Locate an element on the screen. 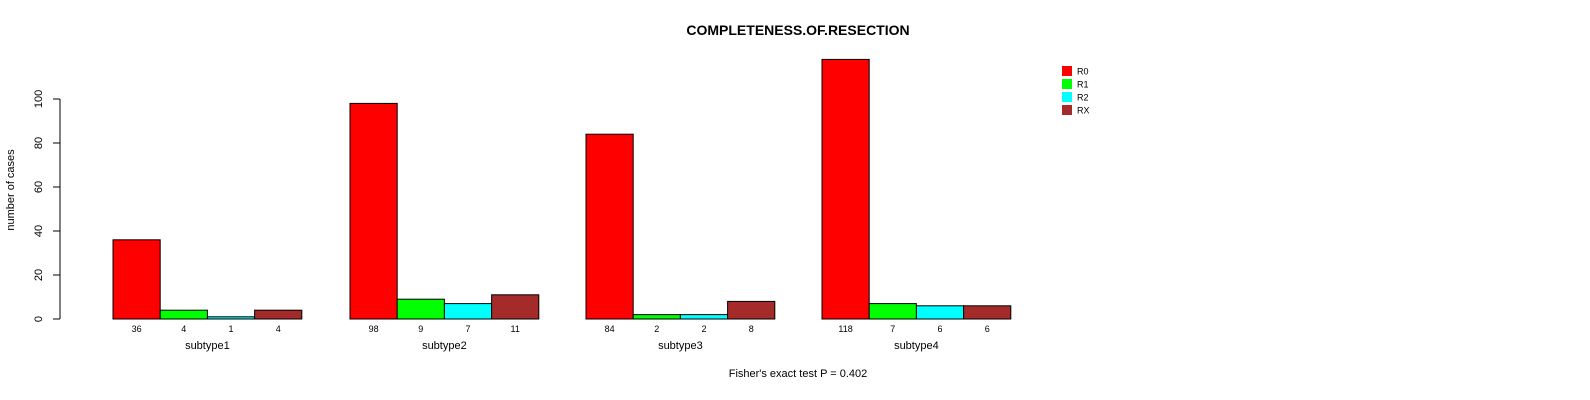 The width and height of the screenshot is (1590, 400). bar-value-label: 1 is located at coordinates (230, 329).